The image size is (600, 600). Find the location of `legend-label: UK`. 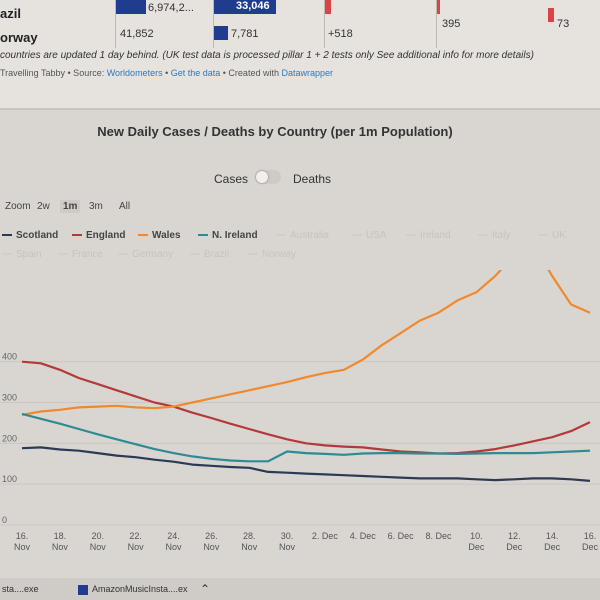

legend-label: UK is located at coordinates (559, 235).